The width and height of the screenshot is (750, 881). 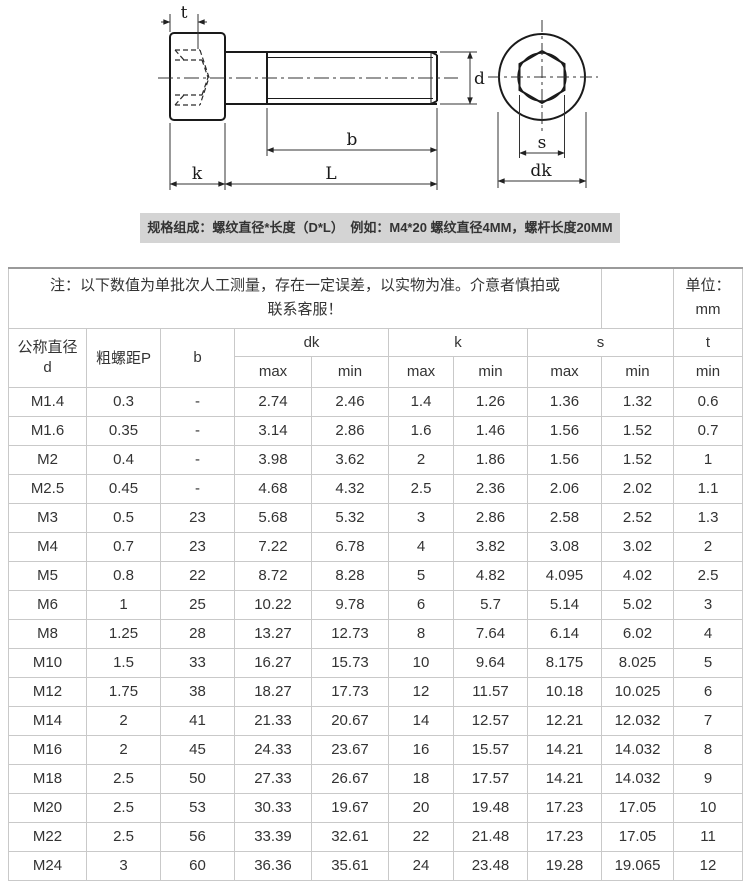 I want to click on table-cell: 10.18, so click(x=564, y=691).